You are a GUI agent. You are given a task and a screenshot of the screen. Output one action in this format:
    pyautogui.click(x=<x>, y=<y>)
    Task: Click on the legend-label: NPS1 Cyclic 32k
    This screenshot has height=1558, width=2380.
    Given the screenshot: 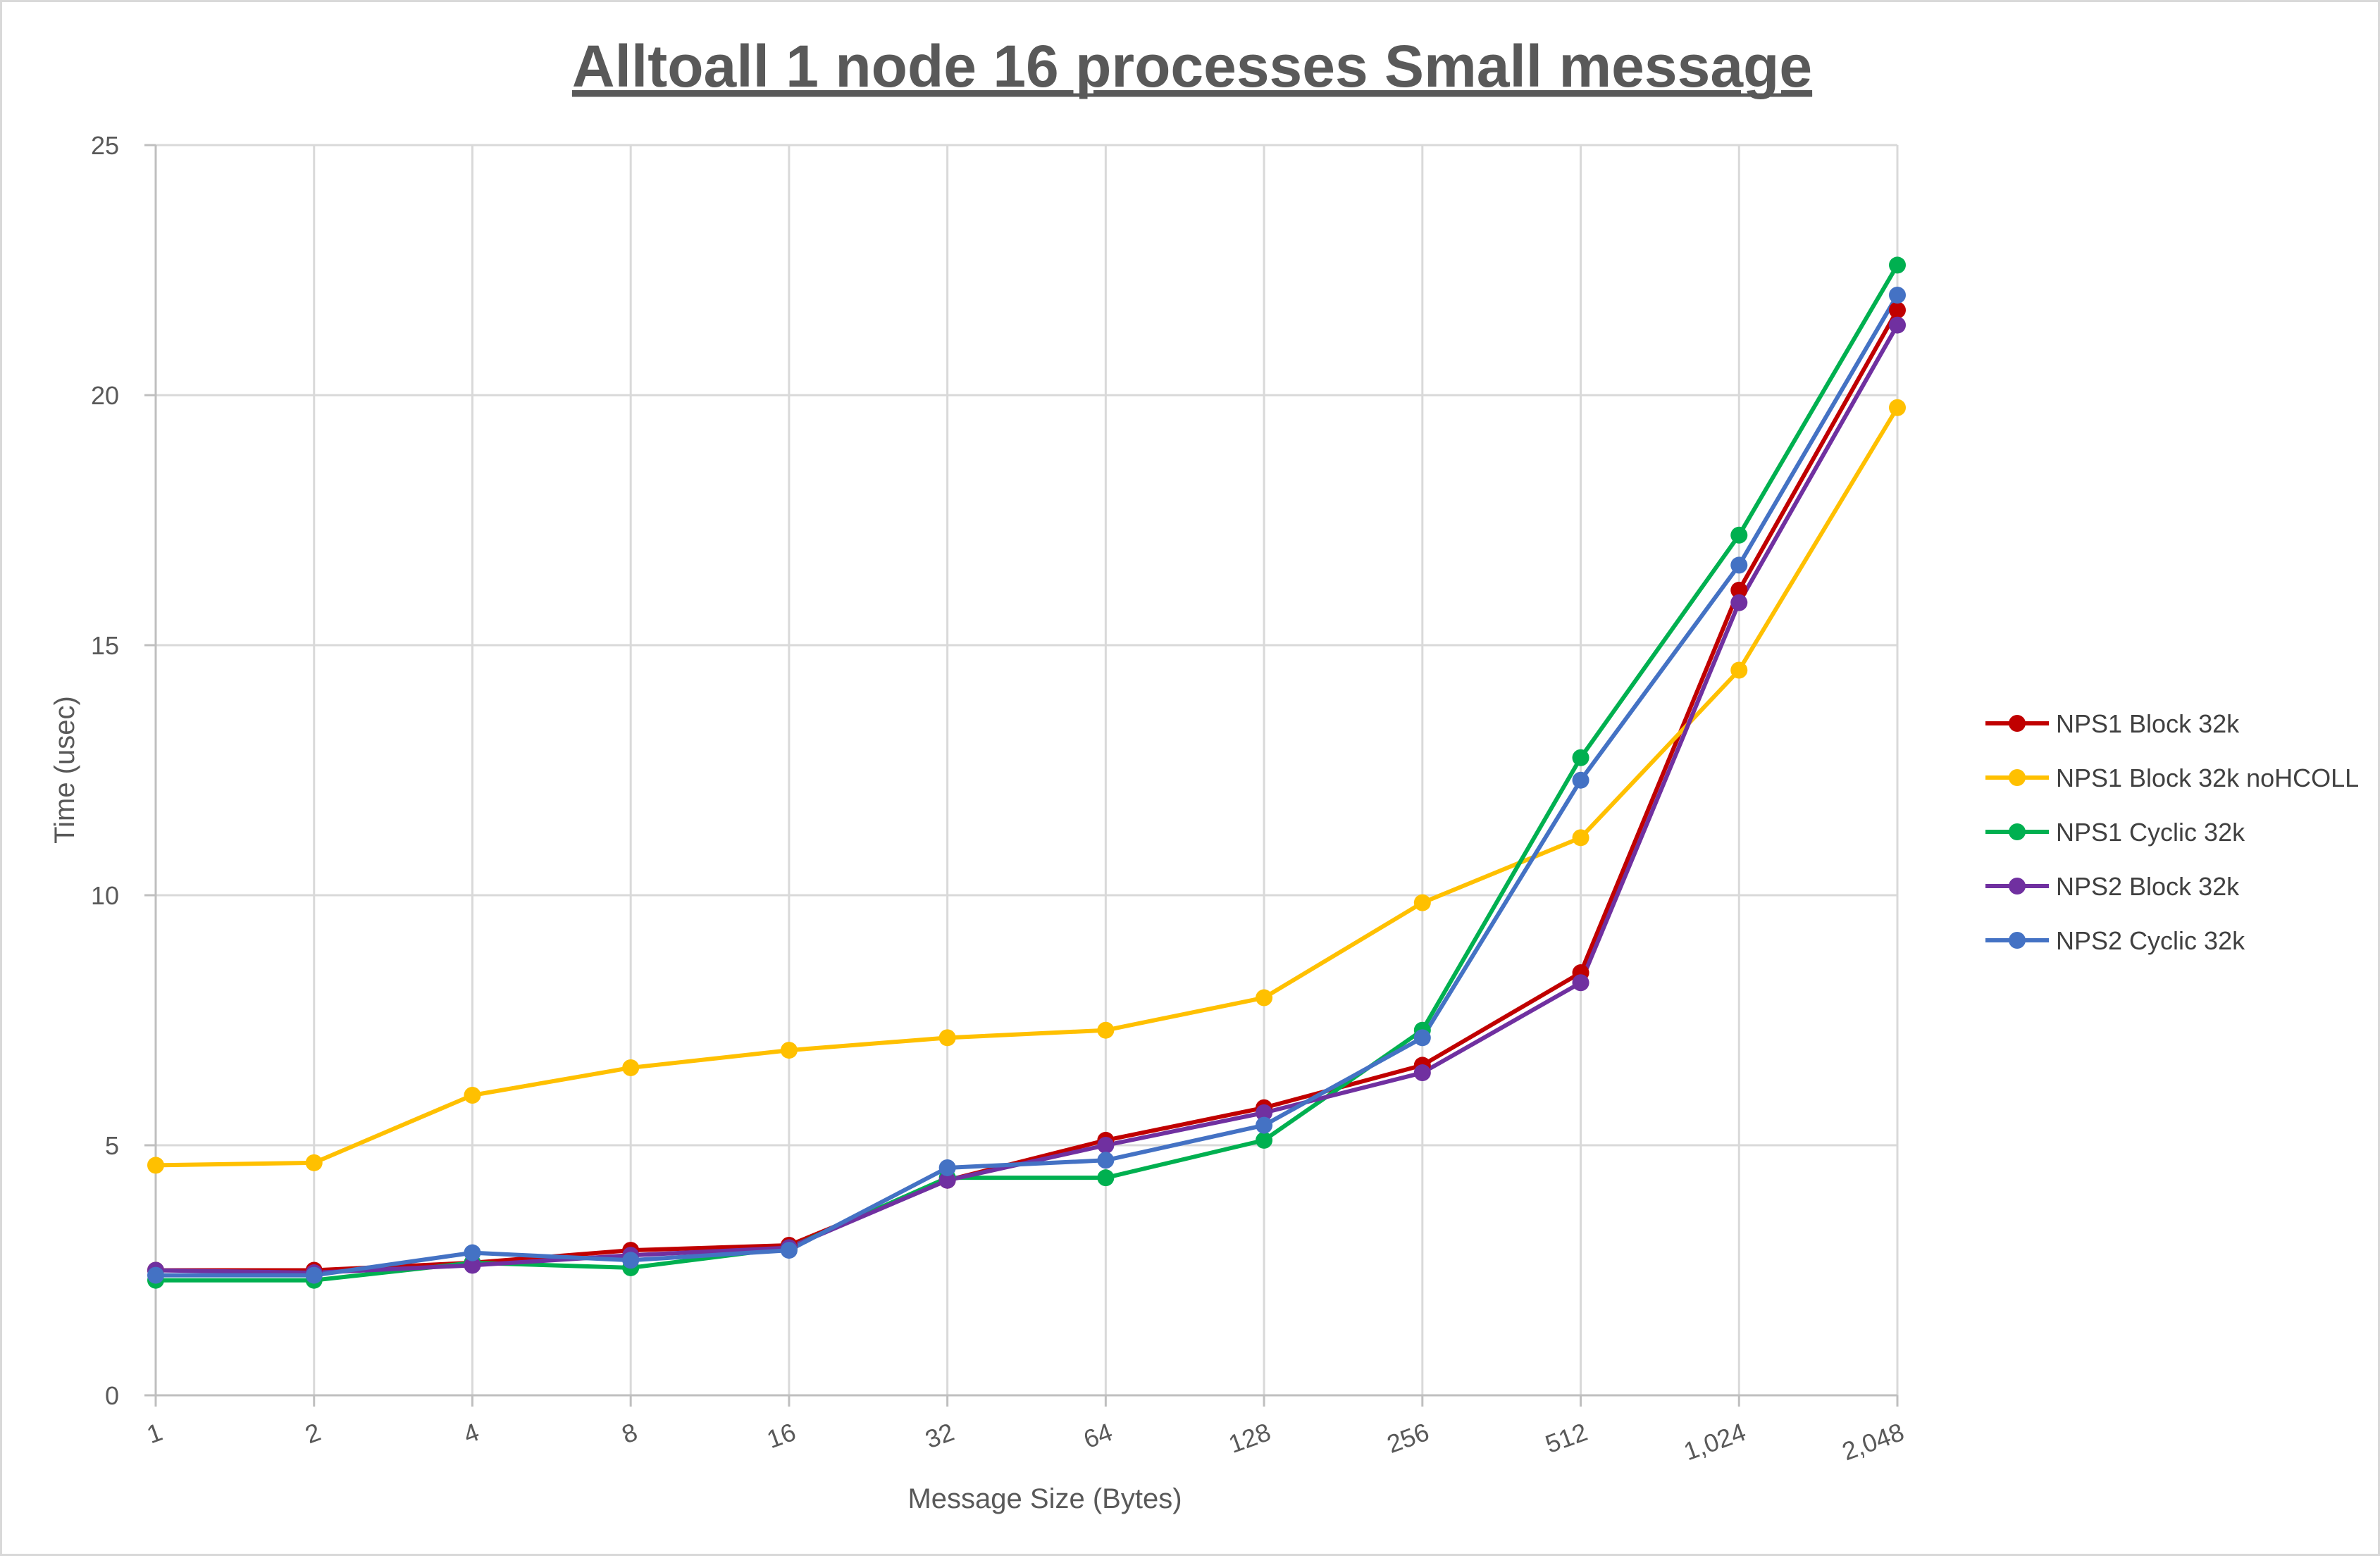 What is the action you would take?
    pyautogui.click(x=2150, y=832)
    